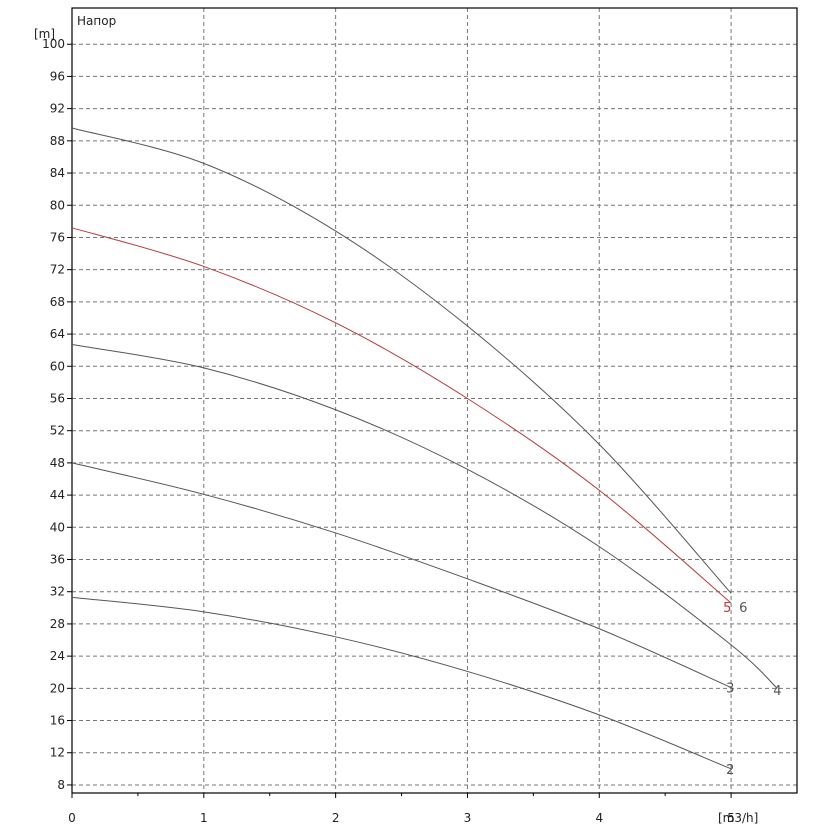  What do you see at coordinates (731, 818) in the screenshot?
I see `x-tick-label: 5` at bounding box center [731, 818].